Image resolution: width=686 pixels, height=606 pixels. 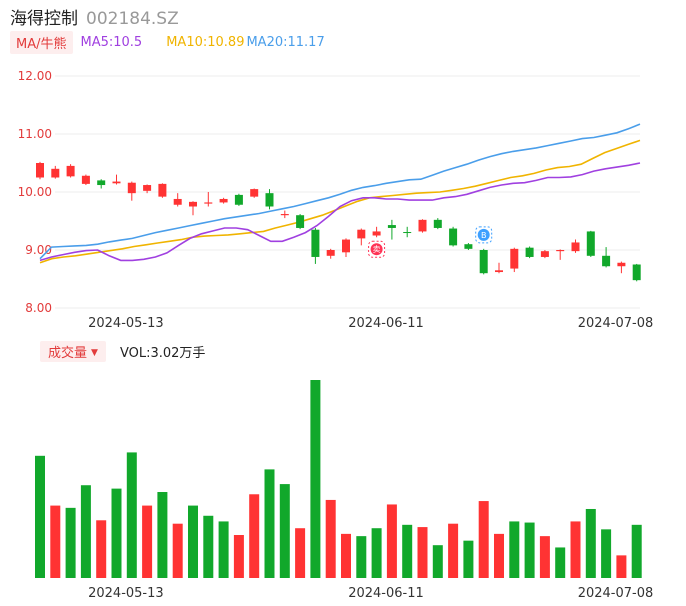 I want to click on ma5-line, so click(x=340, y=212).